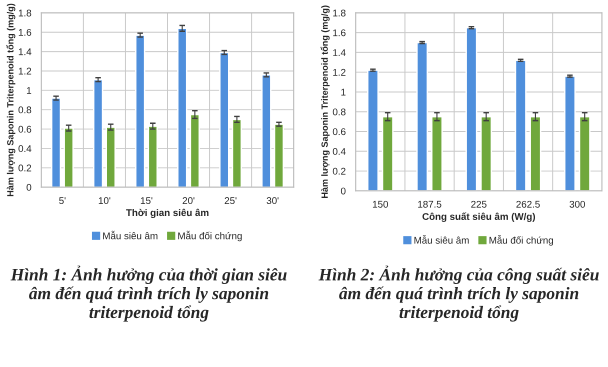 The image size is (608, 367). Describe the element at coordinates (430, 204) in the screenshot. I see `x-tick-label: 187.5` at that location.